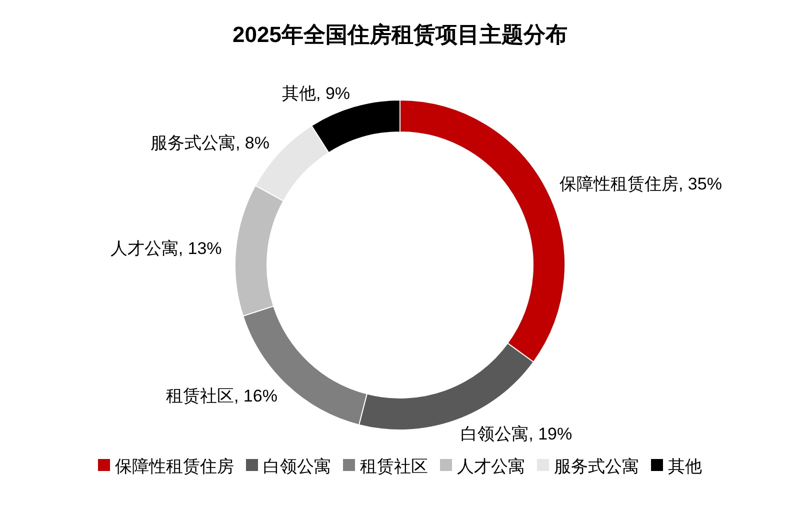  What do you see at coordinates (516, 434) in the screenshot?
I see `data-label: 白领公寓, 19%` at bounding box center [516, 434].